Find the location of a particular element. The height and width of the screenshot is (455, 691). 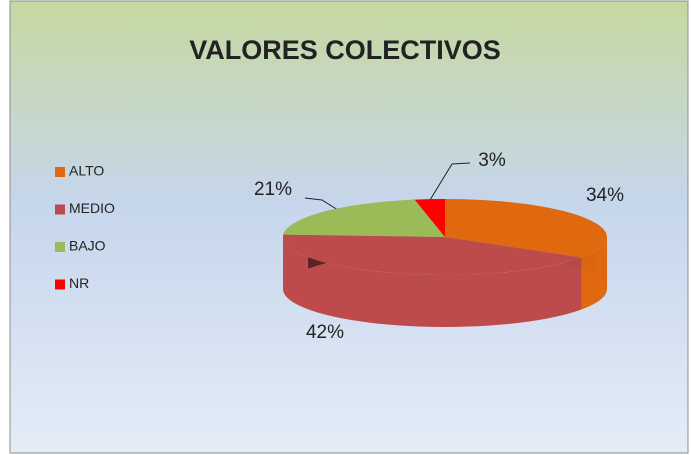

legend-label: BAJO is located at coordinates (87, 246).